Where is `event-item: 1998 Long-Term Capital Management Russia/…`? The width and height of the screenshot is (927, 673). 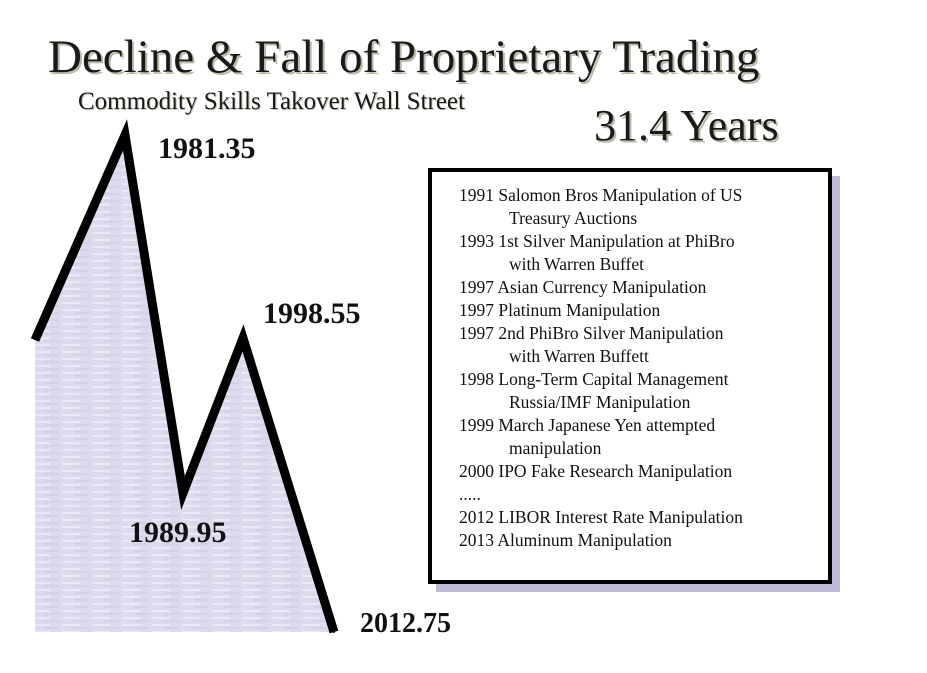
event-item: 1998 Long-Term Capital Management Russia/… is located at coordinates (643, 391).